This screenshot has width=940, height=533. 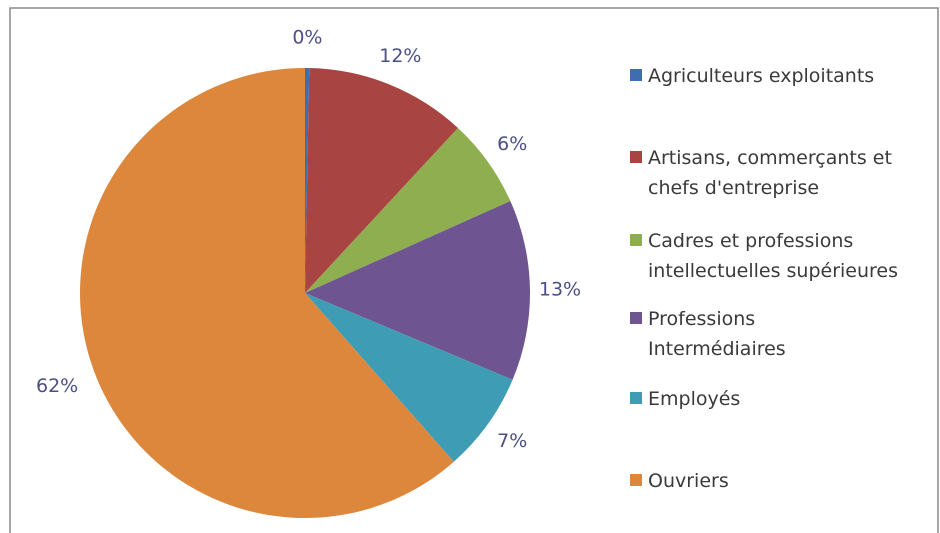 What do you see at coordinates (770, 158) in the screenshot?
I see `legend-line: Artisans, commerçants et` at bounding box center [770, 158].